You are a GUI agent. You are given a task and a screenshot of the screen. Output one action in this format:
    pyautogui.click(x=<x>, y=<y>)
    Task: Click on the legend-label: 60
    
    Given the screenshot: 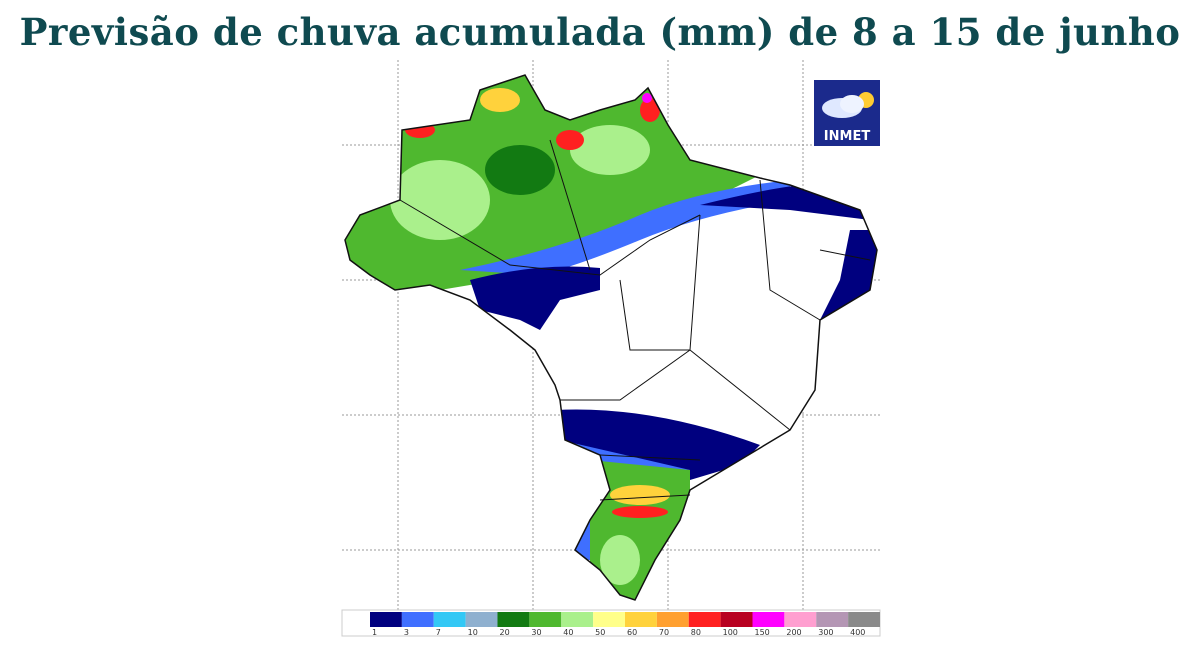 What is the action you would take?
    pyautogui.click(x=632, y=632)
    